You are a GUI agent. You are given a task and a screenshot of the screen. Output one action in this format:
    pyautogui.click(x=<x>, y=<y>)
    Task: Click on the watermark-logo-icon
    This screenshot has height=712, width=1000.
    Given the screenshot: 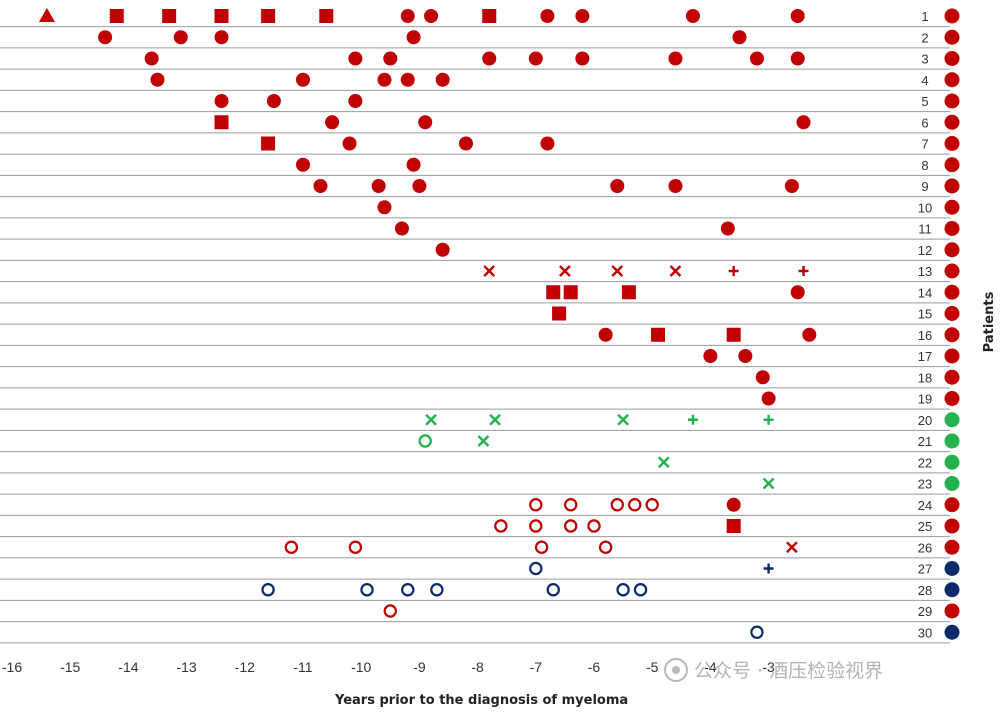 What is the action you would take?
    pyautogui.click(x=676, y=670)
    